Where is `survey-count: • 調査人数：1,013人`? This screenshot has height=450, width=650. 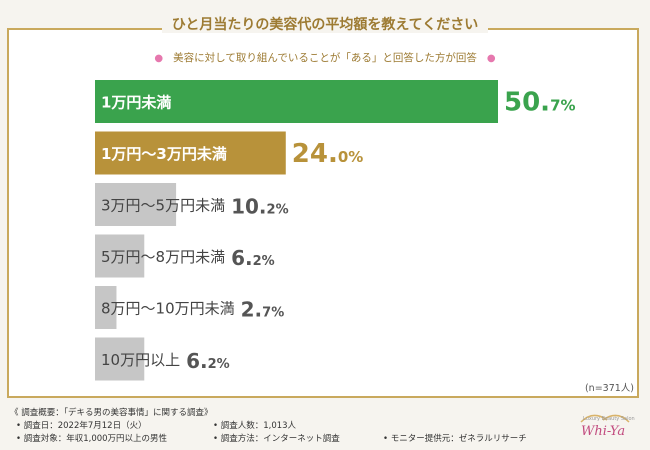 survey-count: • 調査人数：1,013人 is located at coordinates (255, 426).